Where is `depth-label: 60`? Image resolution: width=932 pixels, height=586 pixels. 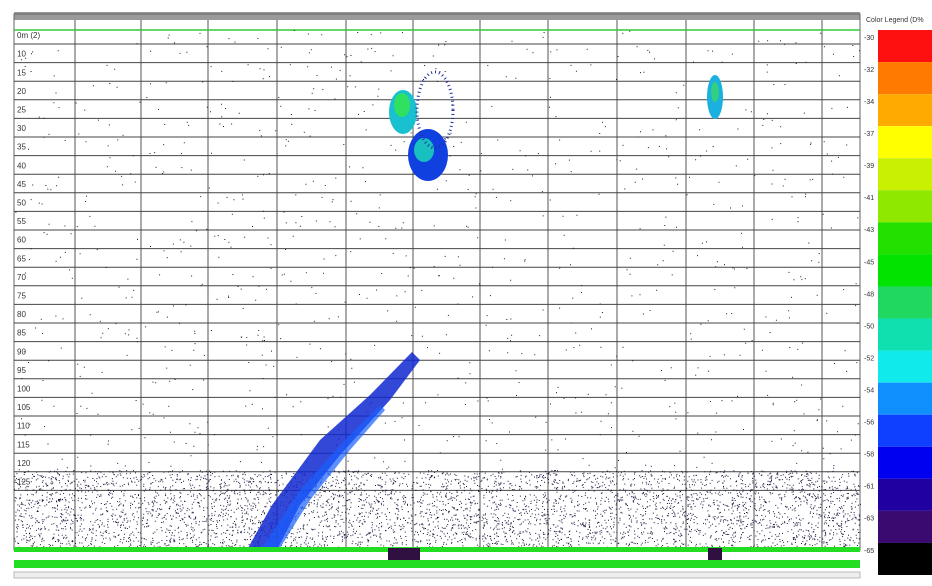 depth-label: 60 is located at coordinates (21, 240).